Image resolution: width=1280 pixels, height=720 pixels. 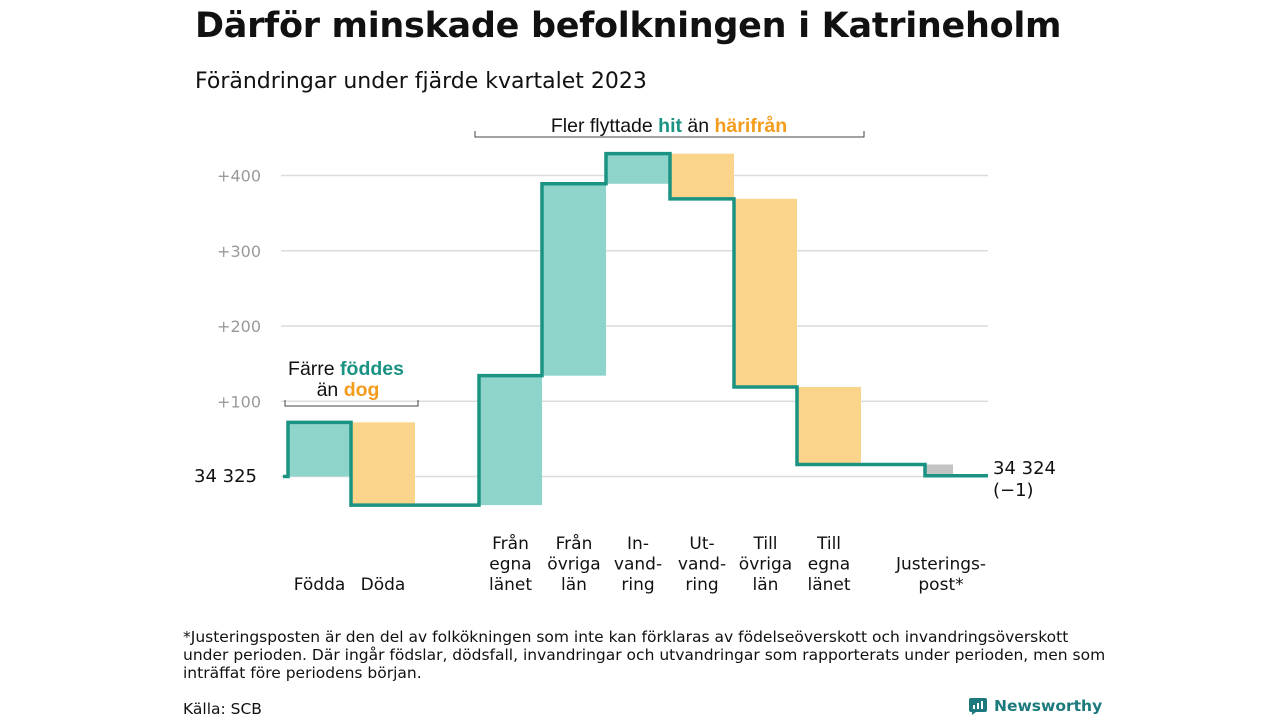 What do you see at coordinates (940, 585) in the screenshot?
I see `category-label: post*` at bounding box center [940, 585].